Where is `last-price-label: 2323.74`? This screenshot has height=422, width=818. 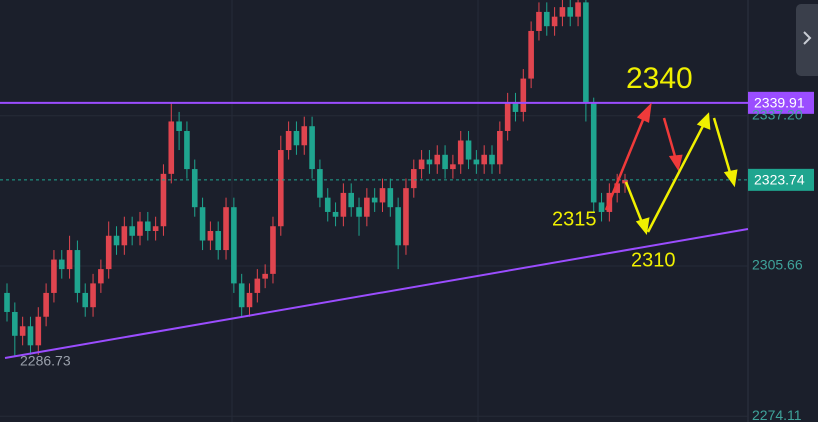 last-price-label: 2323.74 is located at coordinates (779, 180).